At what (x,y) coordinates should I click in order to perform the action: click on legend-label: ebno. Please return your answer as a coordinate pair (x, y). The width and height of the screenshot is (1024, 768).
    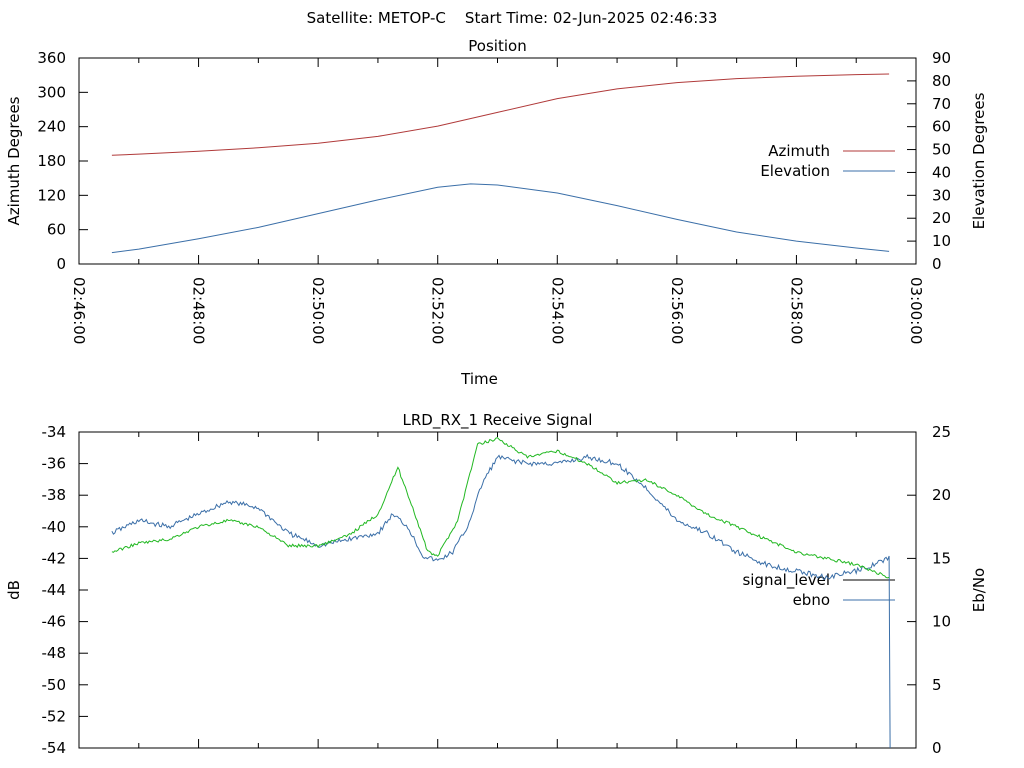
    Looking at the image, I should click on (811, 600).